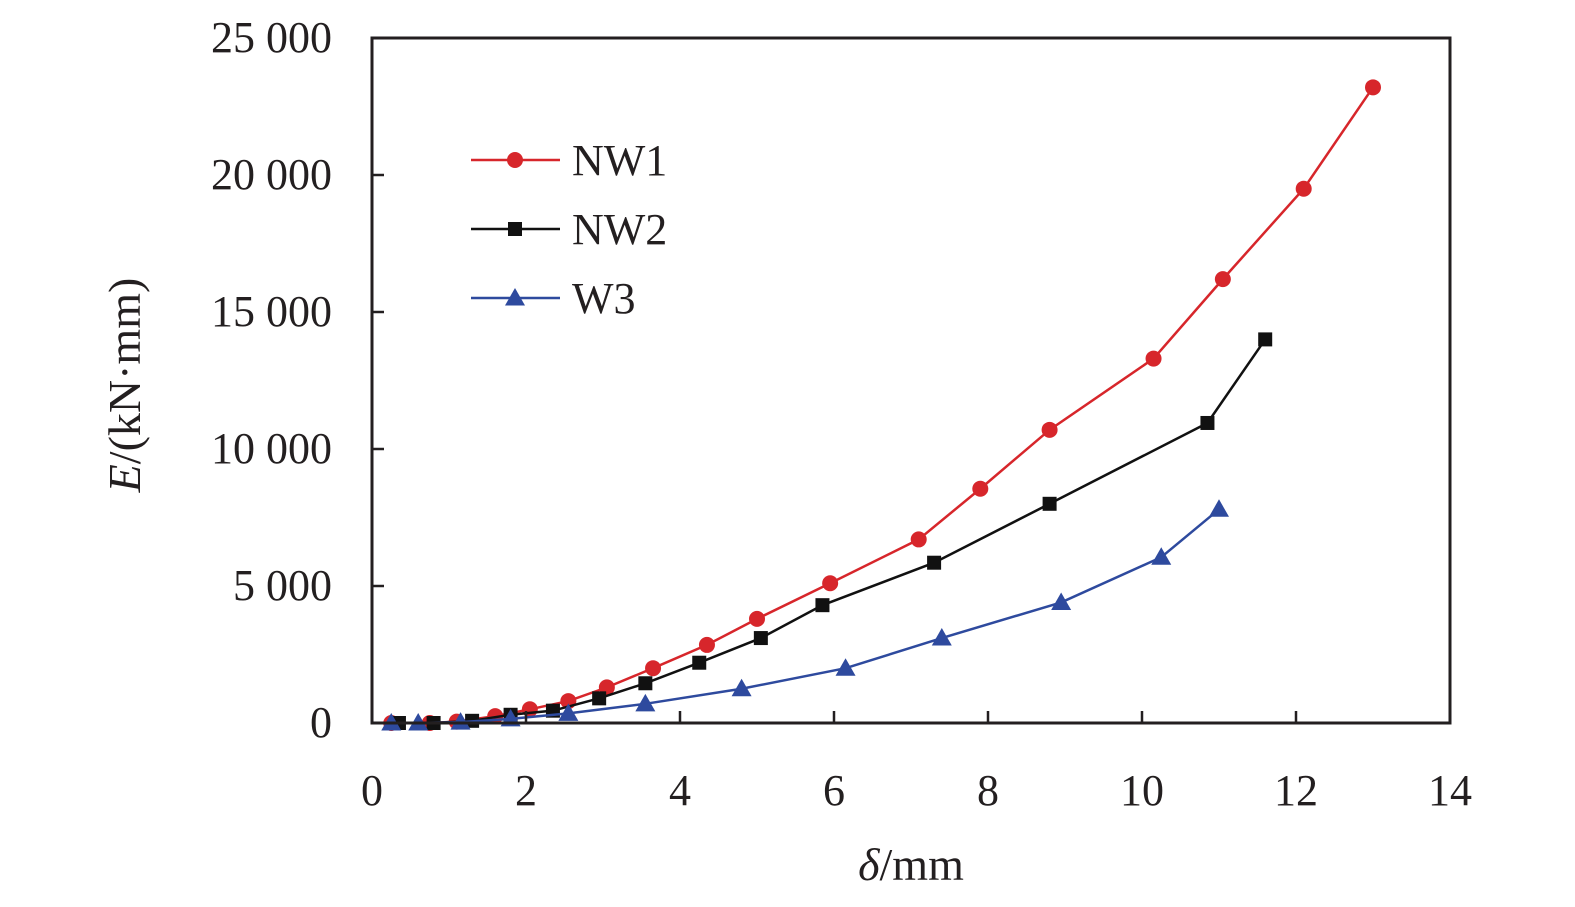 The image size is (1575, 907). I want to click on legend-label: NW2, so click(619, 229).